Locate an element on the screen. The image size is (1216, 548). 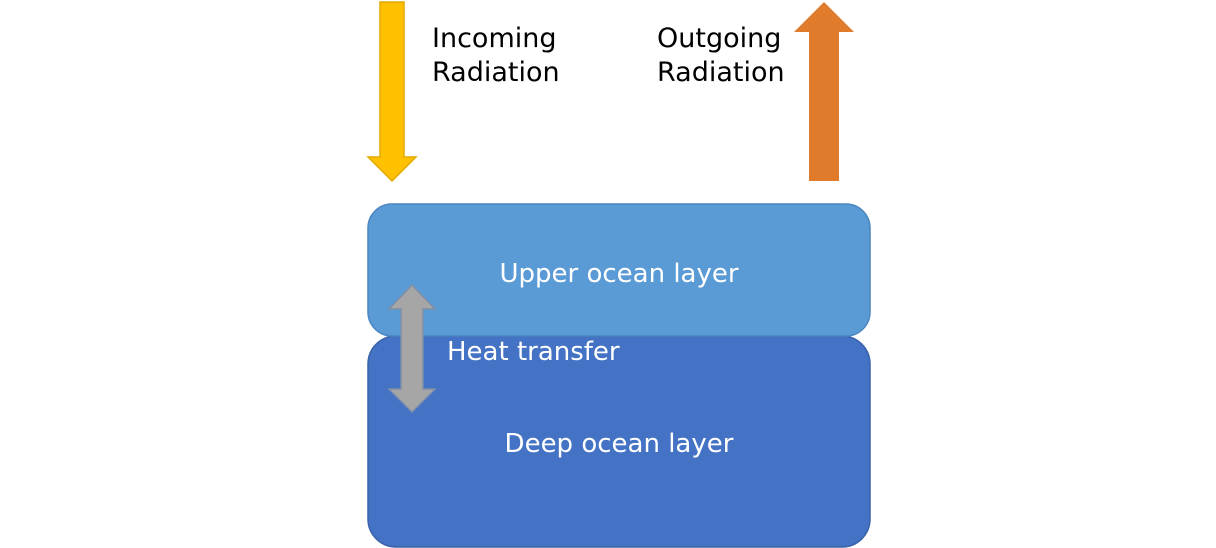
incoming-radiation-arrow is located at coordinates (392, 92).